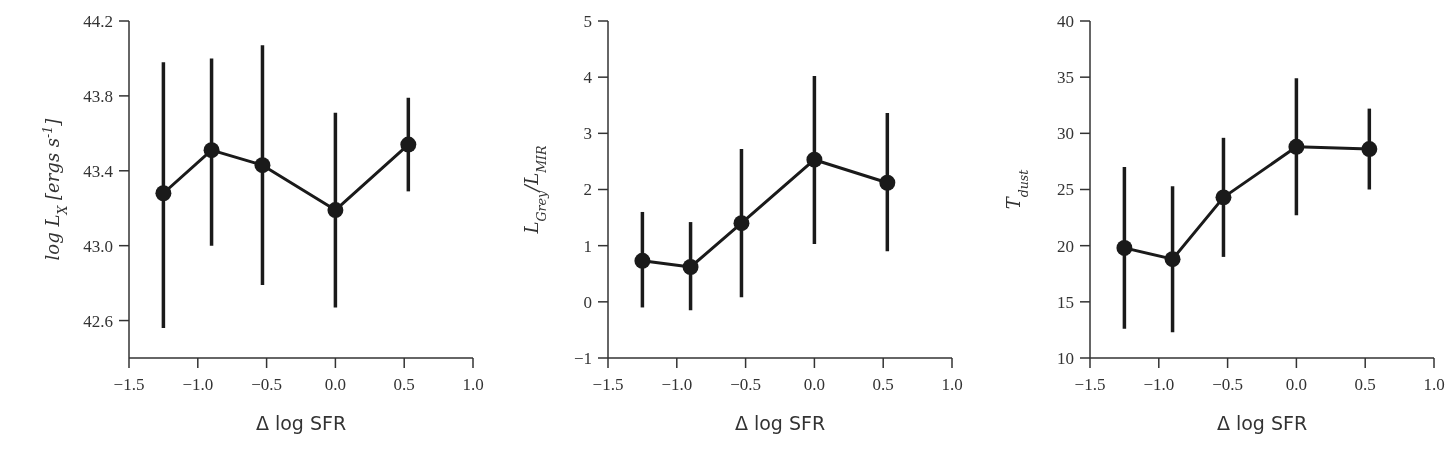 The height and width of the screenshot is (466, 1453). Describe the element at coordinates (588, 78) in the screenshot. I see `y-tick-label: 4` at that location.